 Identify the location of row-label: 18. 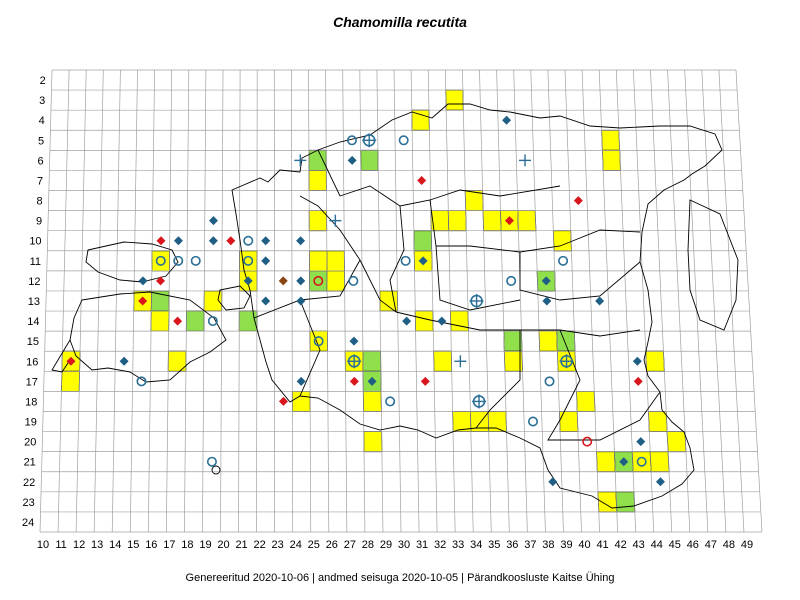
(31, 402).